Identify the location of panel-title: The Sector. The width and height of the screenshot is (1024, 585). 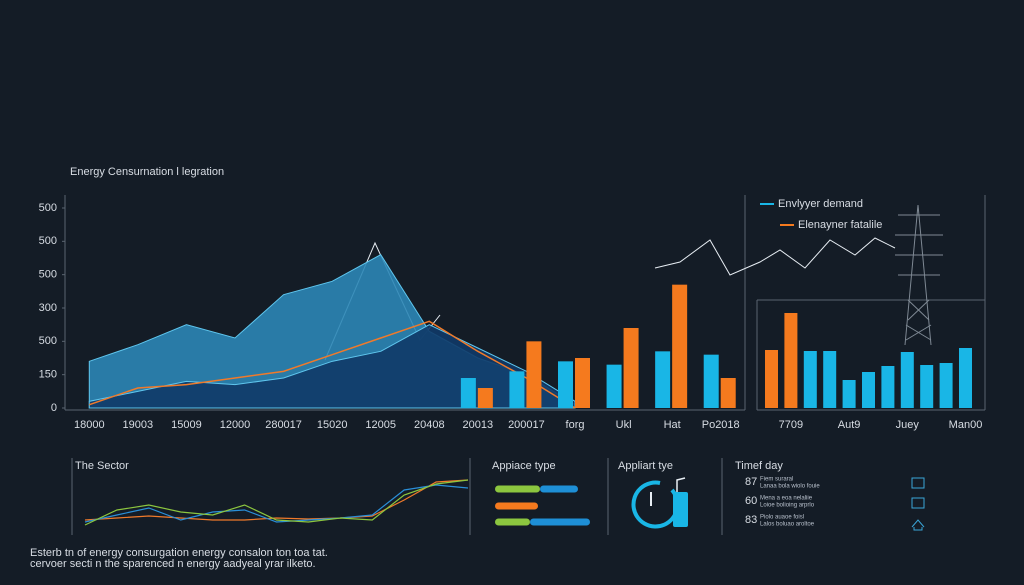
(102, 466).